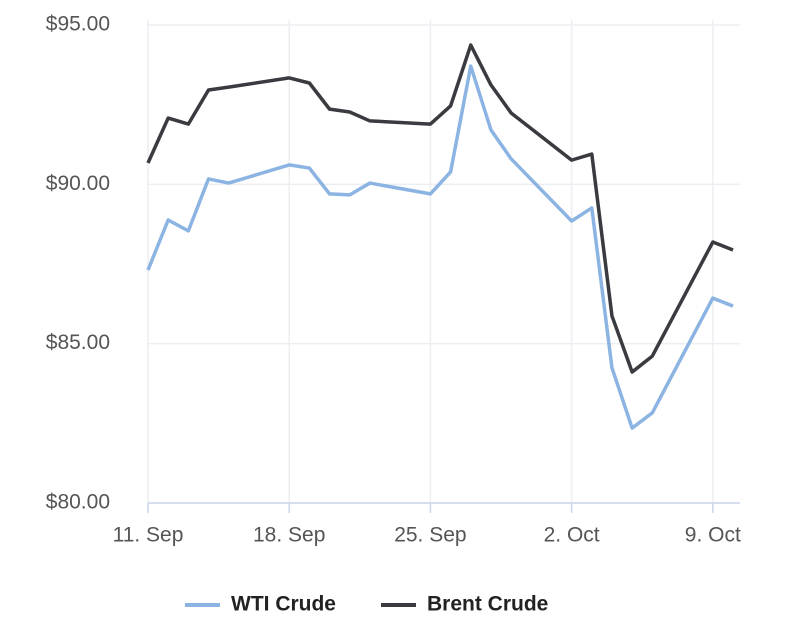  What do you see at coordinates (148, 535) in the screenshot?
I see `x-tick-label: 11. Sep` at bounding box center [148, 535].